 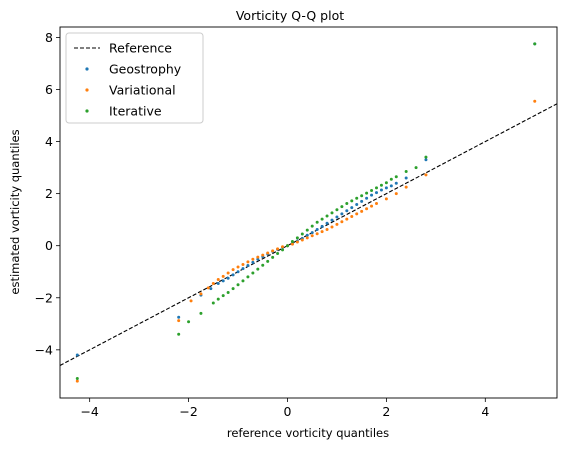 What do you see at coordinates (49, 37) in the screenshot?
I see `y-tick-label: 8` at bounding box center [49, 37].